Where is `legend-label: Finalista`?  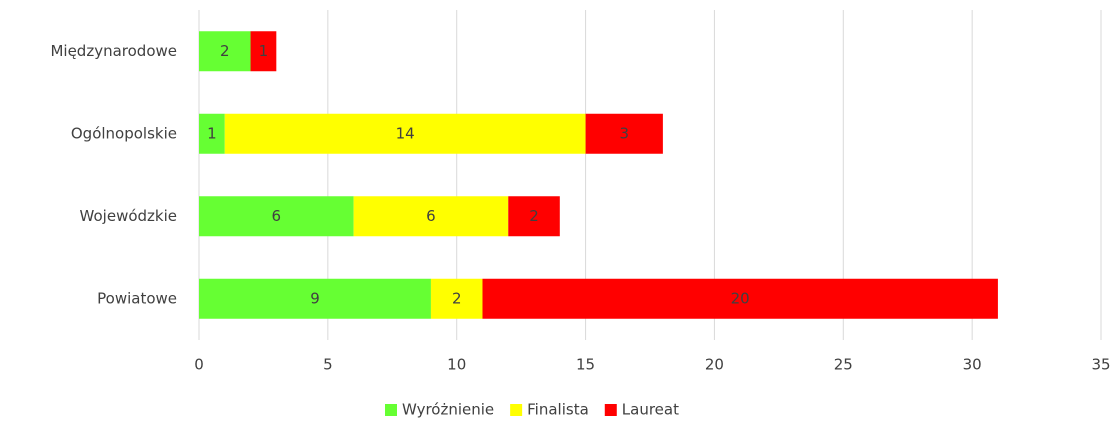 legend-label: Finalista is located at coordinates (558, 410).